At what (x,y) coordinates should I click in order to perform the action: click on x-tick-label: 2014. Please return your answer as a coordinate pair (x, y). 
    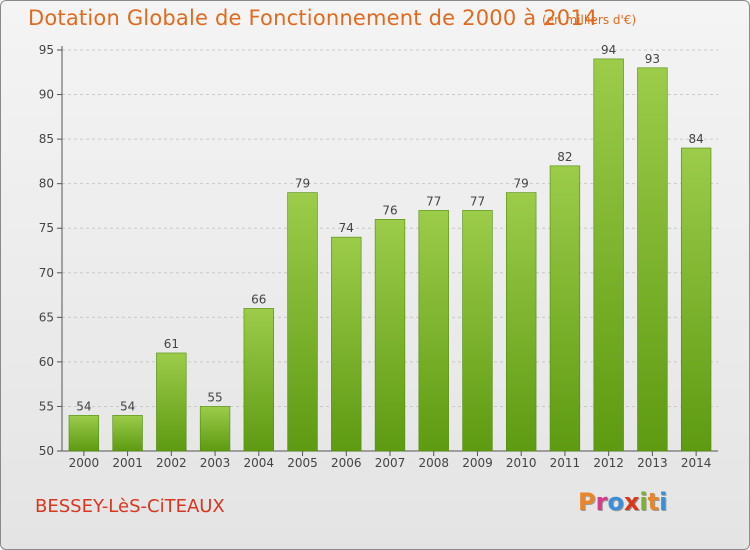
    Looking at the image, I should click on (696, 463).